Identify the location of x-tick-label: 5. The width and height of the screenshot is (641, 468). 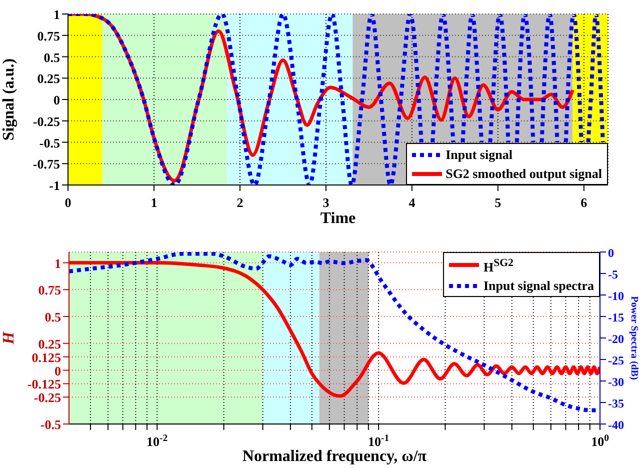
(498, 202).